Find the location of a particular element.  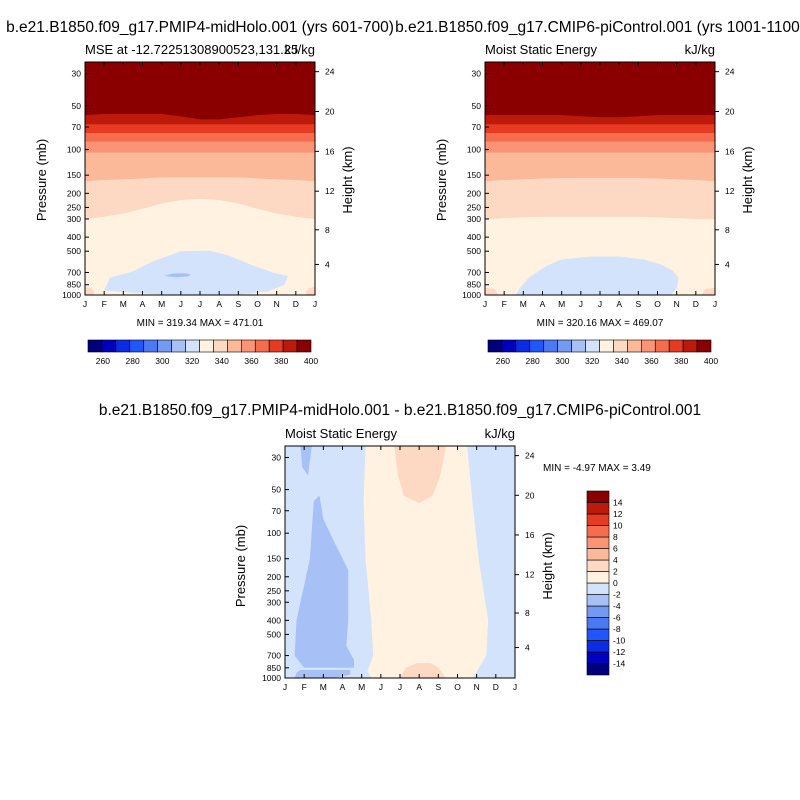

pressure-tick-label: 70 is located at coordinates (477, 127).